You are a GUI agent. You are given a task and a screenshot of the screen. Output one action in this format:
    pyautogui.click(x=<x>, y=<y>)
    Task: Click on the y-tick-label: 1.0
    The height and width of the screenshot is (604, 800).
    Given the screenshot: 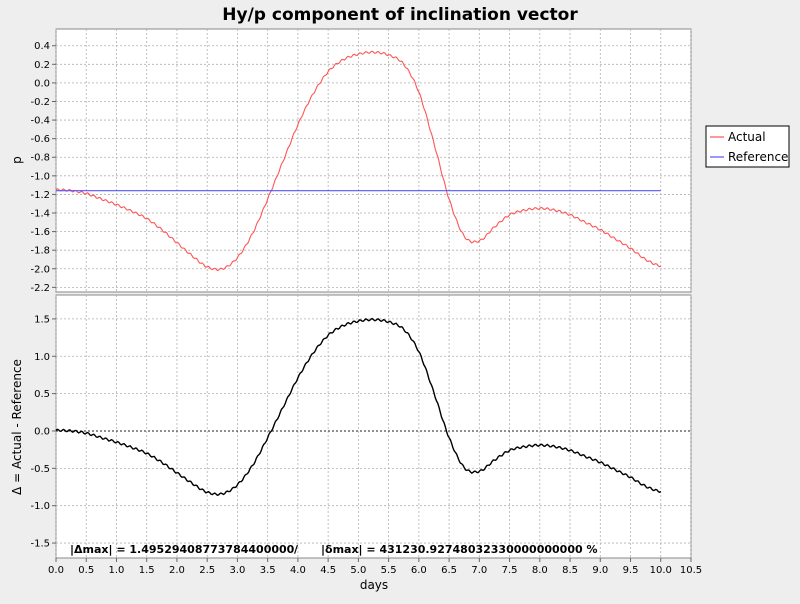 What is the action you would take?
    pyautogui.click(x=42, y=357)
    